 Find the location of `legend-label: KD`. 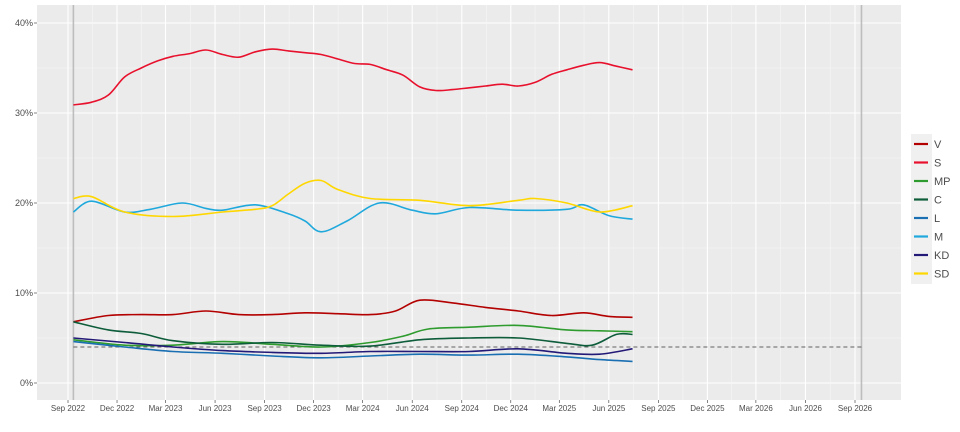

legend-label: KD is located at coordinates (941, 256).